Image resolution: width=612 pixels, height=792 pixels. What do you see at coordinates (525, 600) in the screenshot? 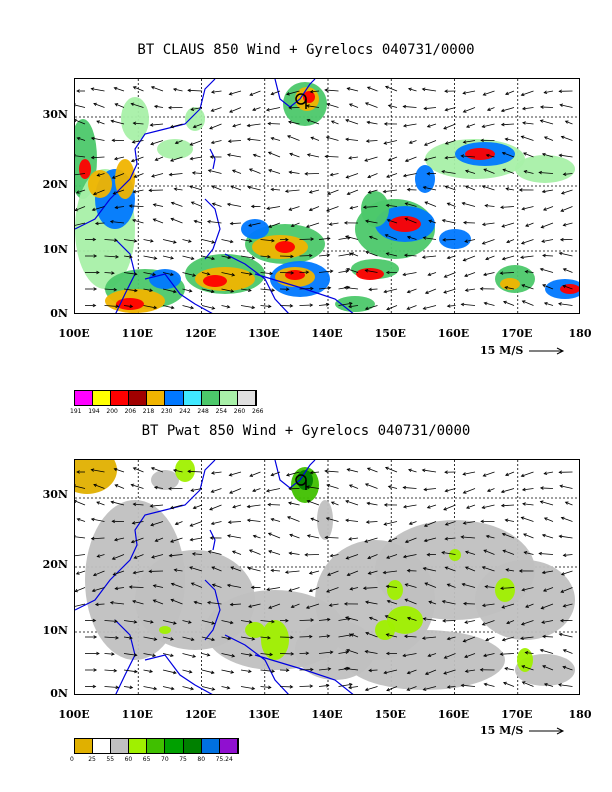
I see `pwat-region` at bounding box center [525, 600].